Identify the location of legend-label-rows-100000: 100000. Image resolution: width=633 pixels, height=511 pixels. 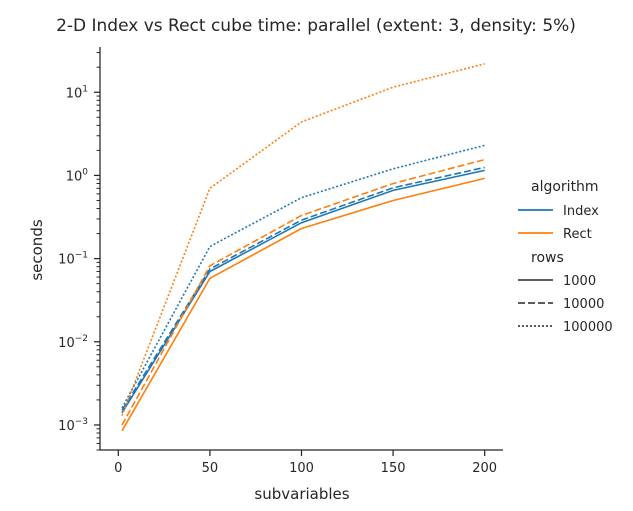
(588, 327).